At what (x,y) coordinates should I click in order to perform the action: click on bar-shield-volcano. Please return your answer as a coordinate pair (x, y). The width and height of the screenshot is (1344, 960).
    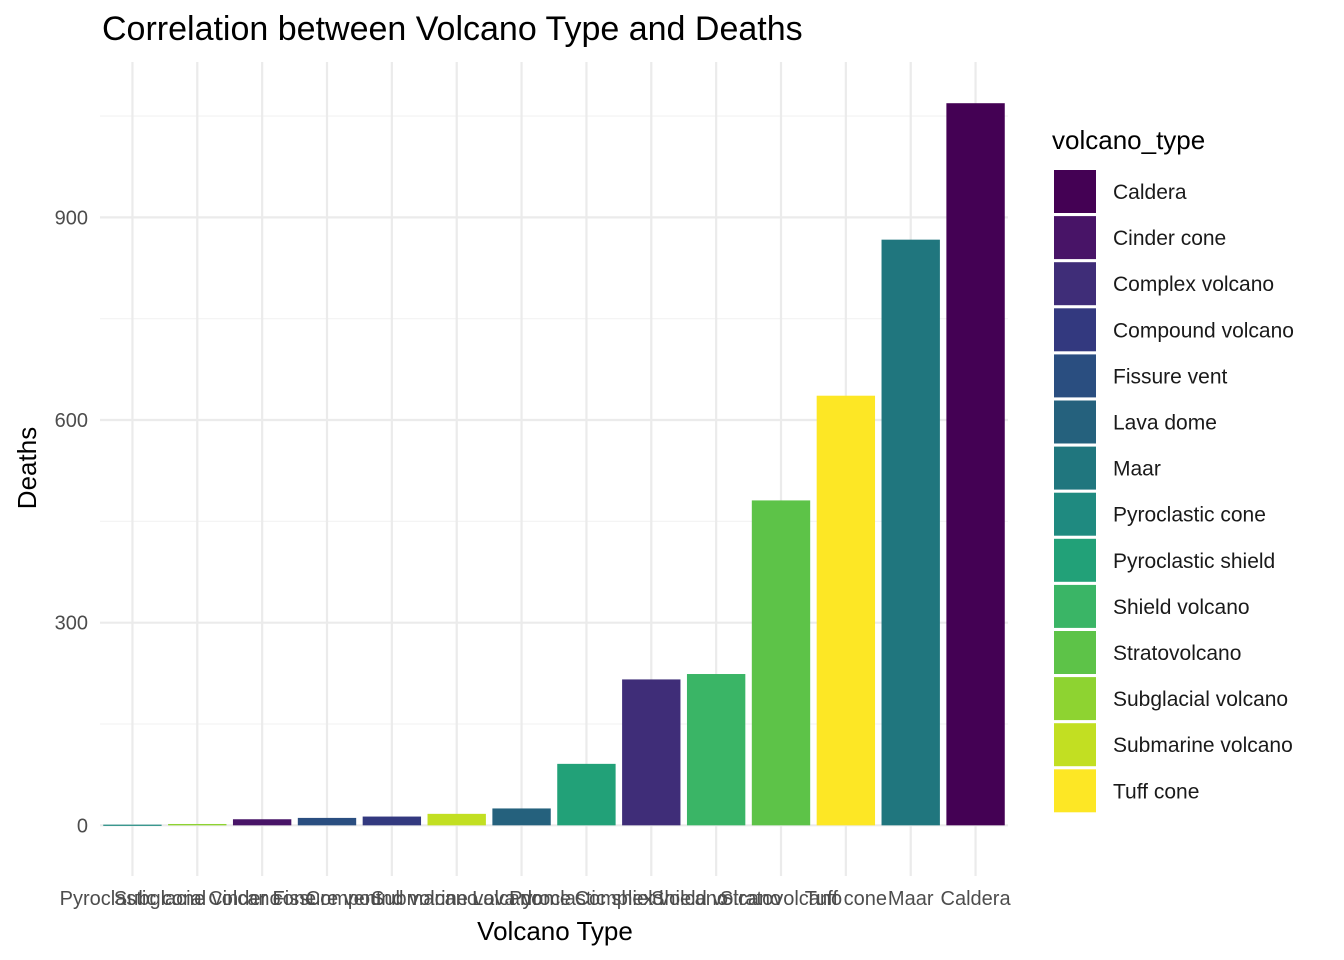
    Looking at the image, I should click on (716, 750).